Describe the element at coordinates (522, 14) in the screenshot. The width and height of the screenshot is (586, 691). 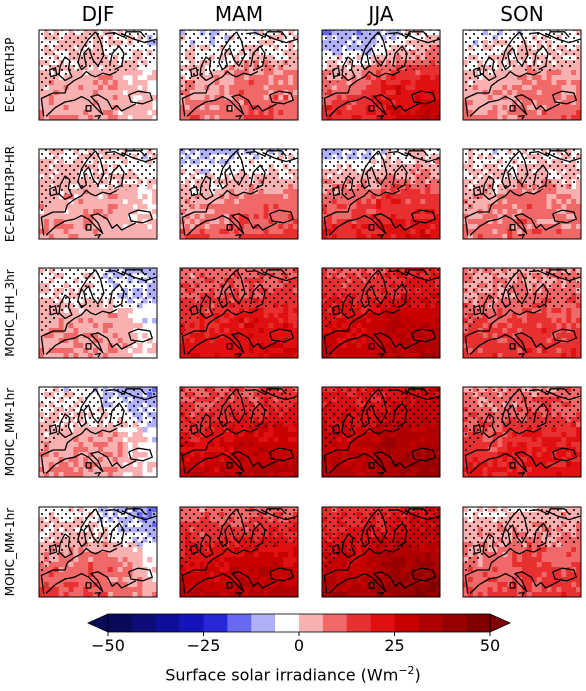
I see `season-title: SON` at that location.